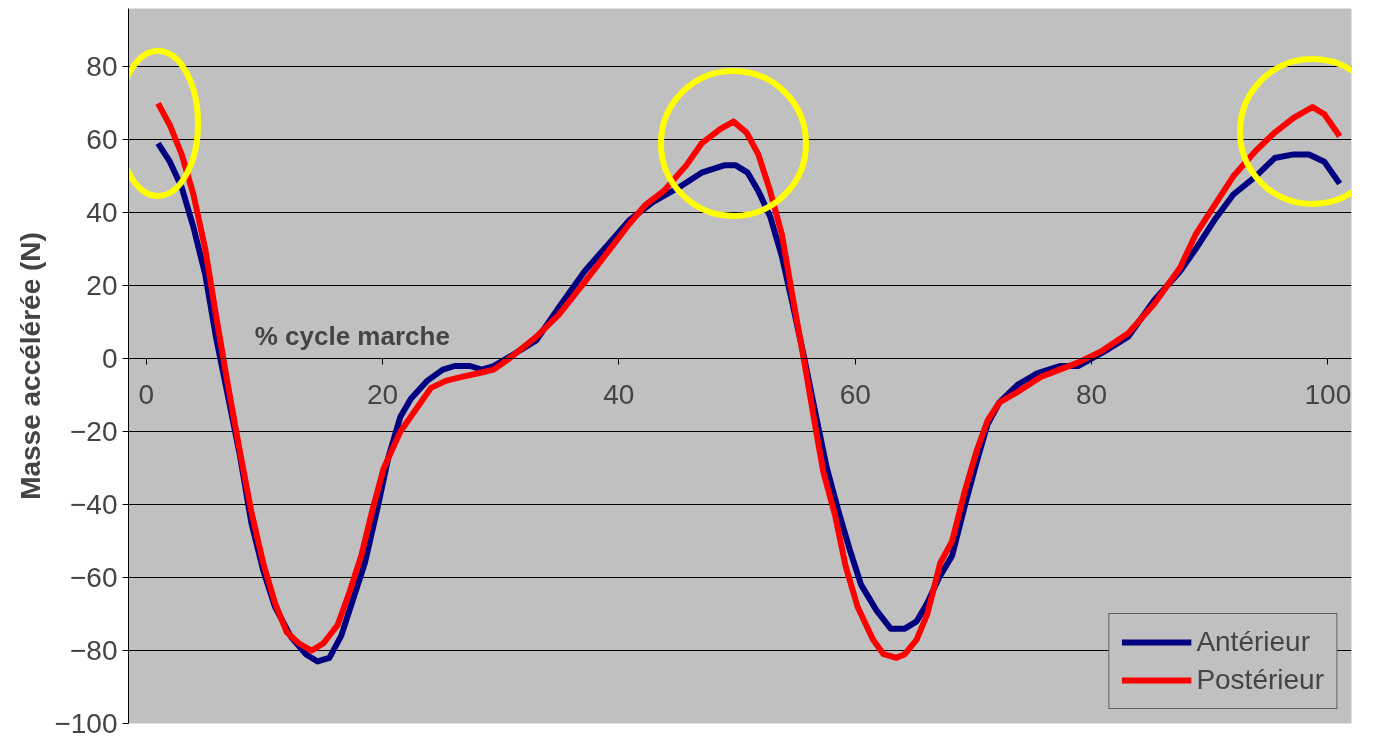 The height and width of the screenshot is (747, 1374). Describe the element at coordinates (94, 578) in the screenshot. I see `y-tick-label: −60` at that location.